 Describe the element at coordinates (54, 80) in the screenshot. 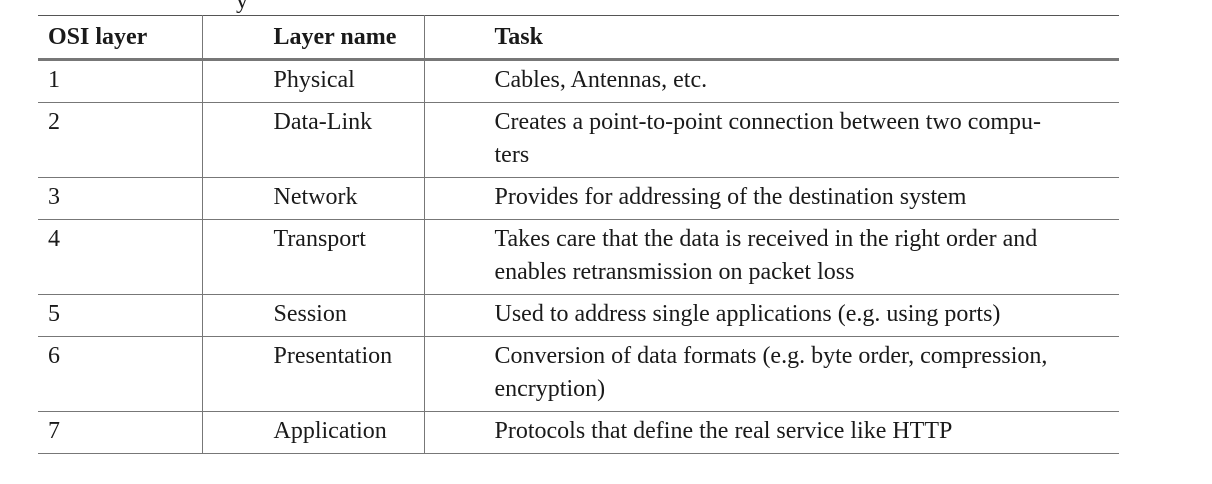

I see `cell-layer-number: 1` at that location.